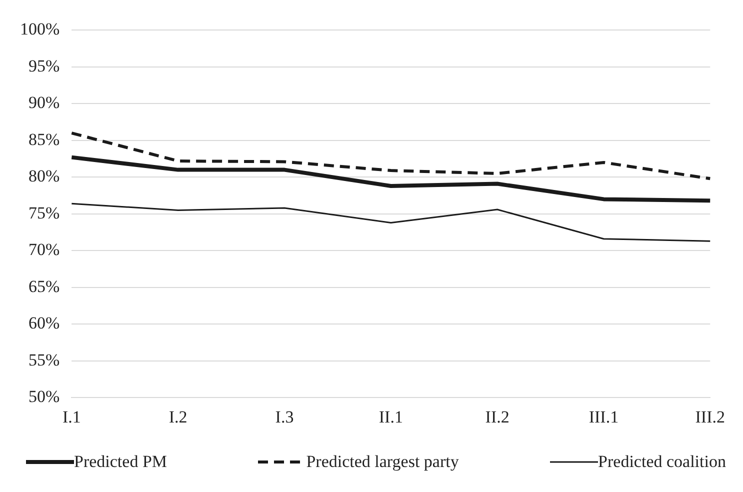 The image size is (743, 492). What do you see at coordinates (284, 416) in the screenshot?
I see `x-tick-label: I.3` at bounding box center [284, 416].